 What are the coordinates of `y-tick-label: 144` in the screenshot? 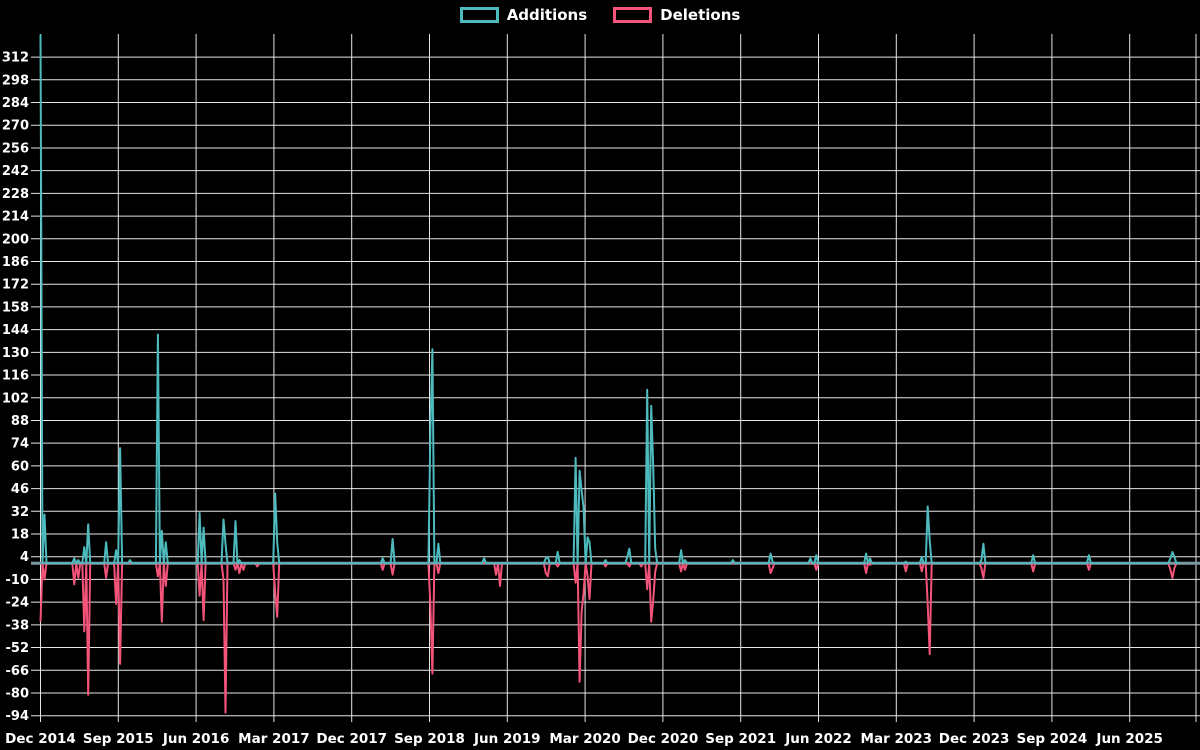 It's located at (15, 330).